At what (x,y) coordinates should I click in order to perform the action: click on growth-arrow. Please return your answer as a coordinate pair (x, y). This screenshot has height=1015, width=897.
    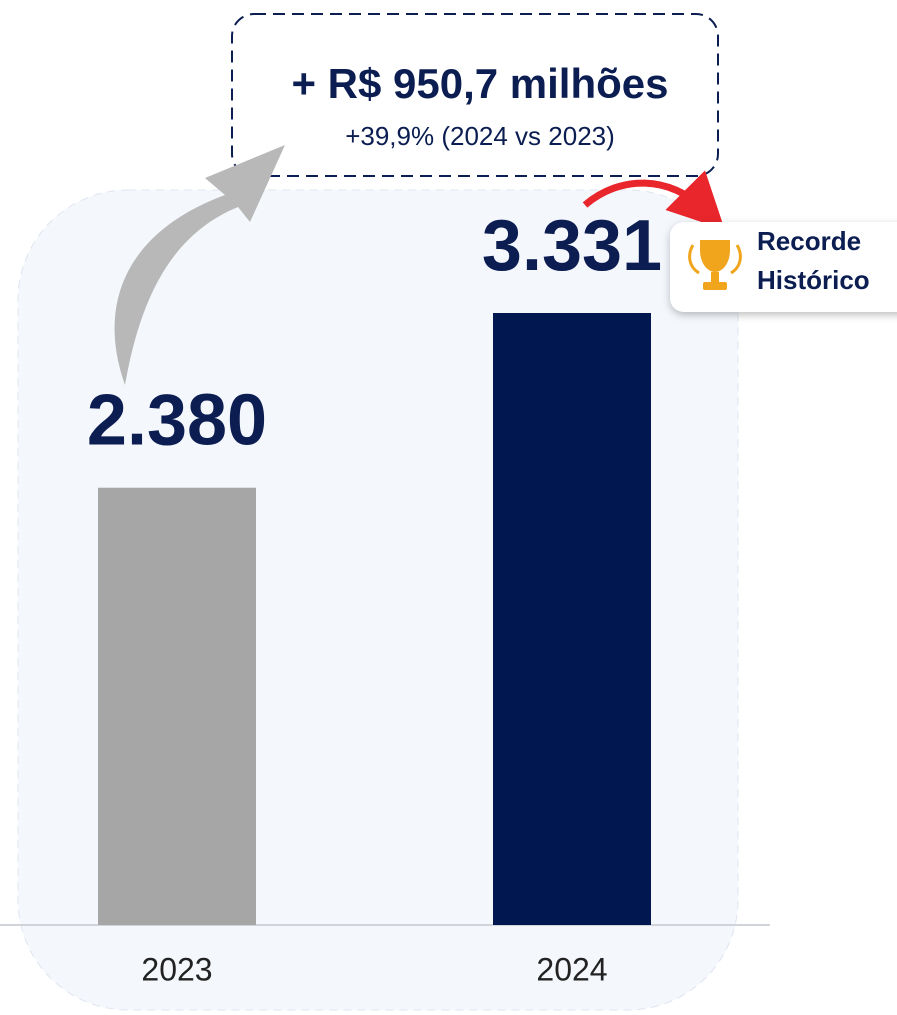
    Looking at the image, I should click on (199, 265).